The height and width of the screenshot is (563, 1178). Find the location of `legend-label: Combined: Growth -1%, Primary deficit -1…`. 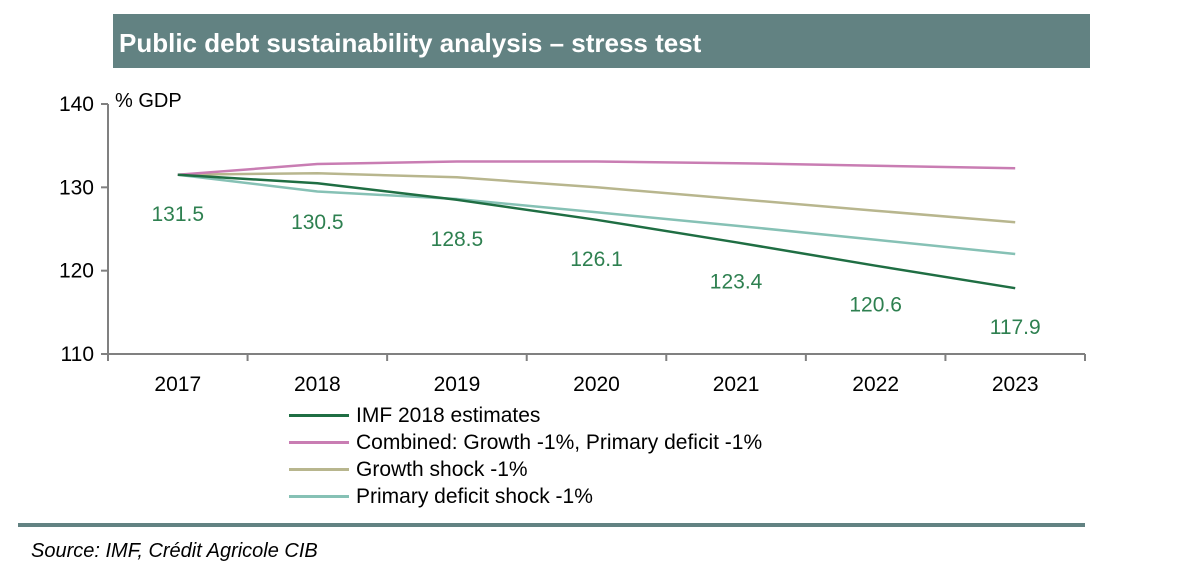

legend-label: Combined: Growth -1%, Primary deficit -1… is located at coordinates (559, 442).